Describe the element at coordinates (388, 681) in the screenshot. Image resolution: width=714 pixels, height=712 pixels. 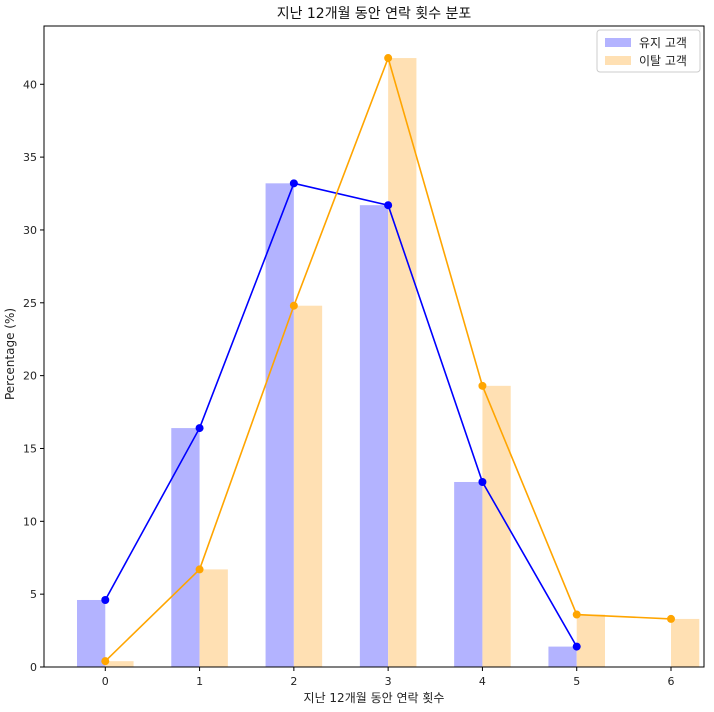
I see `x-tick-label: 3` at that location.